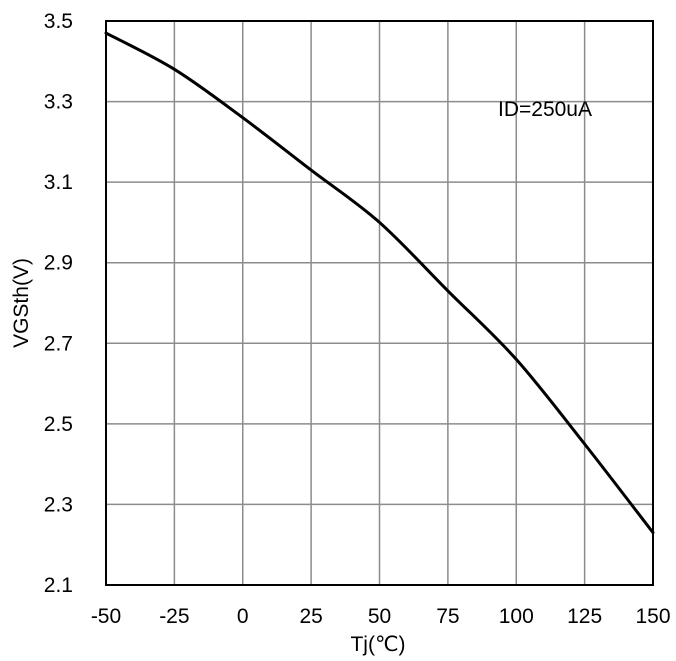  I want to click on x-tick-label: 25, so click(310, 616).